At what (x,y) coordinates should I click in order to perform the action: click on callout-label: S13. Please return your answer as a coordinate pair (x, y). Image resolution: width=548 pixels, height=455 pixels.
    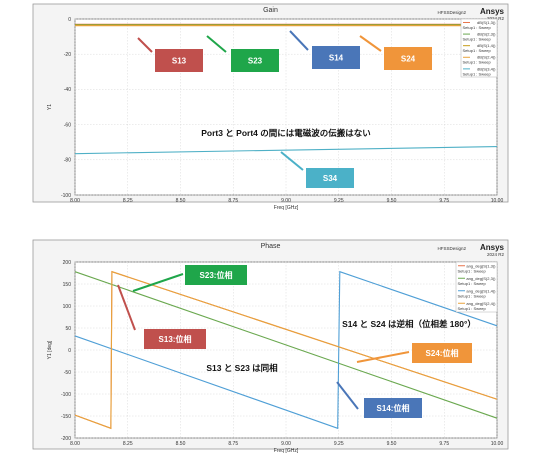
    Looking at the image, I should click on (179, 61).